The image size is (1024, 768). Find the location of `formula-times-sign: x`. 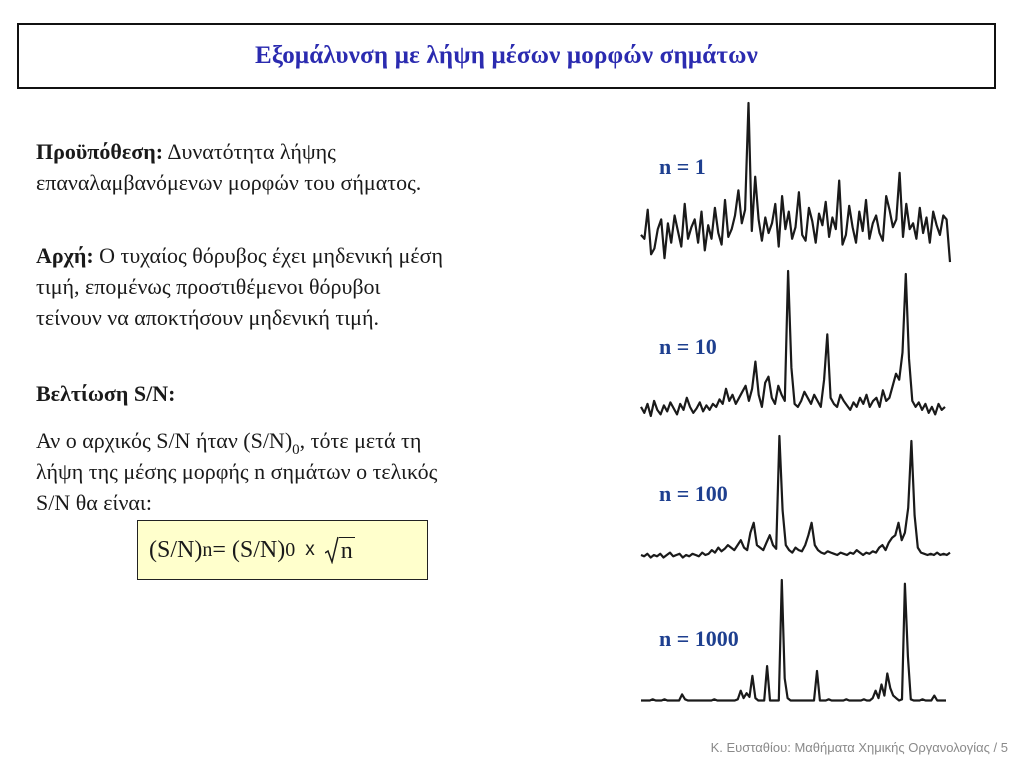

formula-times-sign: x is located at coordinates (310, 549).